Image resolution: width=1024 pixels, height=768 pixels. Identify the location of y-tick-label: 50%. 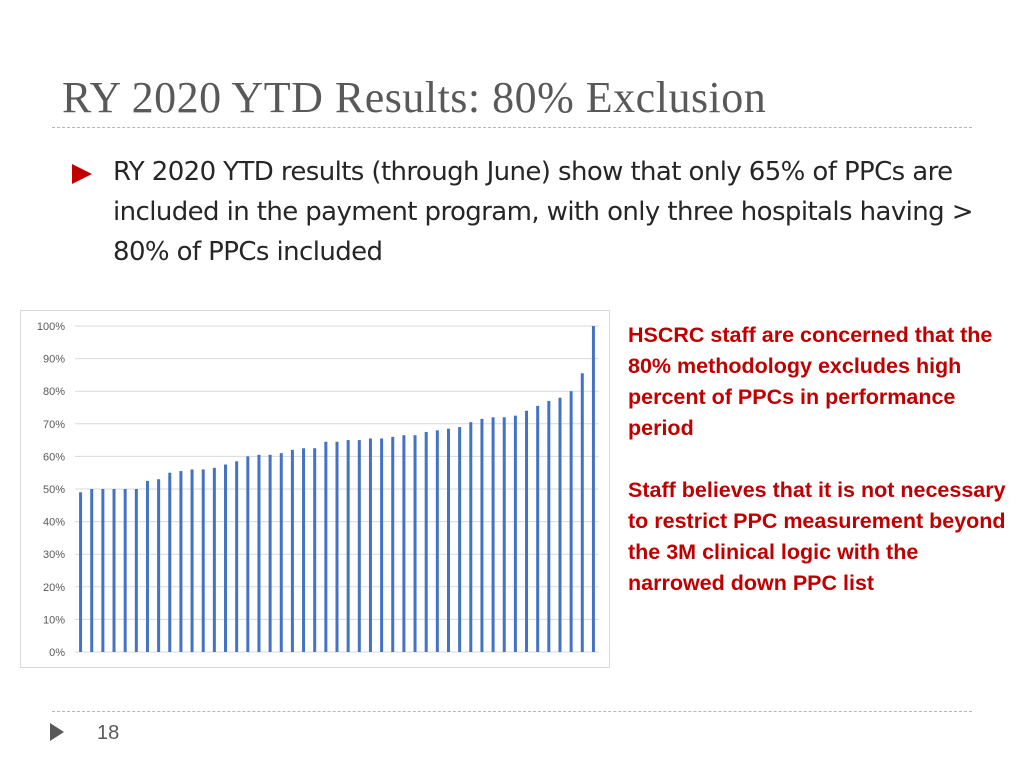
(54, 490).